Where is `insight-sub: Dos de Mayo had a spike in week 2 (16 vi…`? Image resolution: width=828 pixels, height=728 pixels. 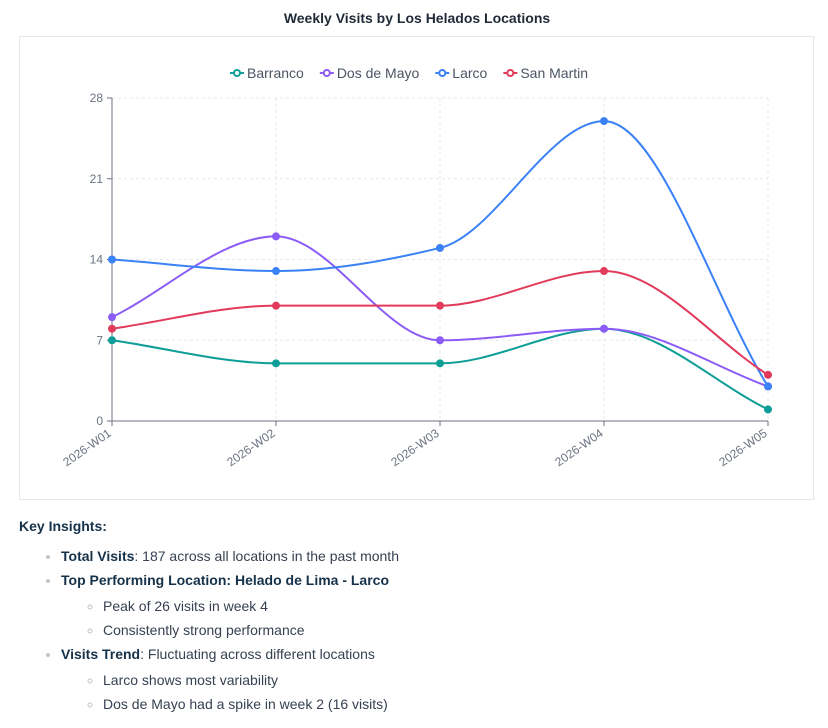
insight-sub: Dos de Mayo had a spike in week 2 (16 vi… is located at coordinates (251, 704).